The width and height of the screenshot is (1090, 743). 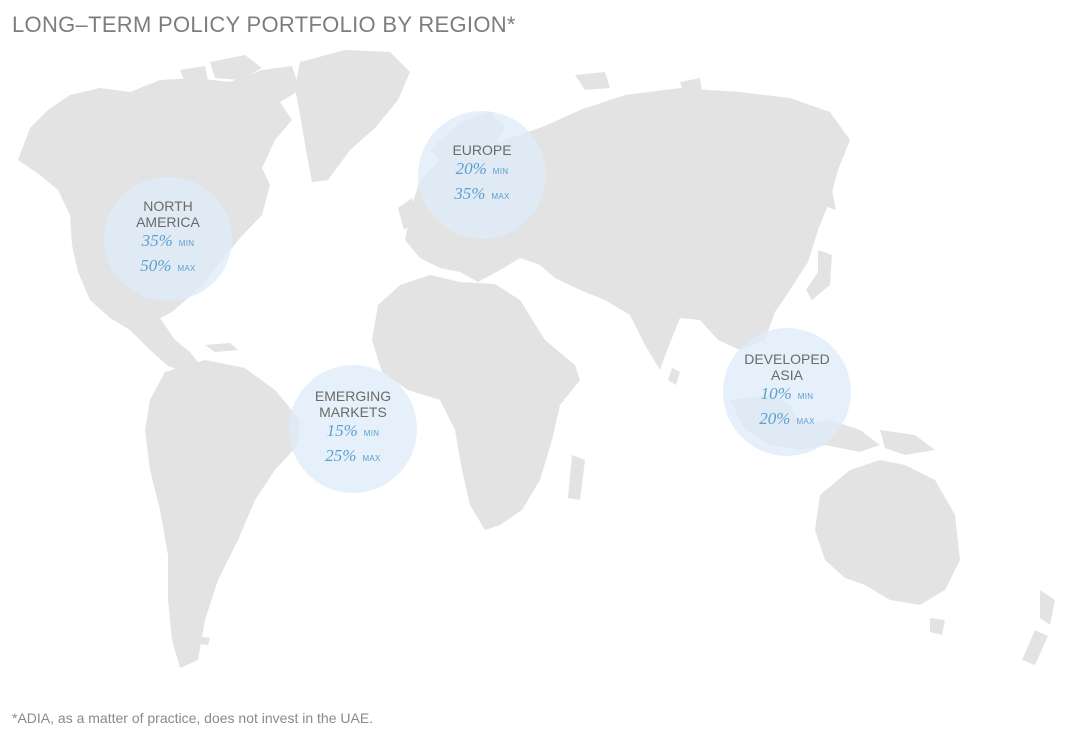 What do you see at coordinates (576, 477) in the screenshot?
I see `madagascar` at bounding box center [576, 477].